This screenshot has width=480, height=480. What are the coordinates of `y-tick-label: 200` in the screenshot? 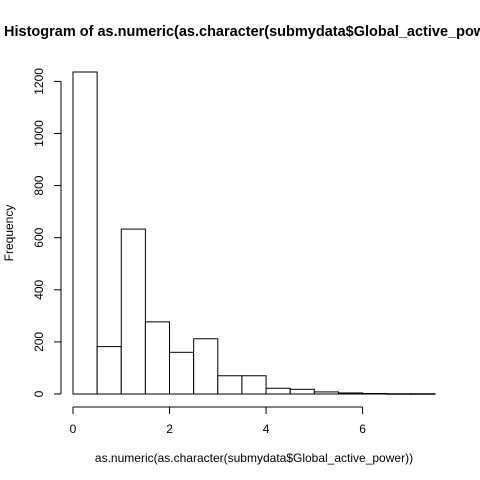 It's located at (39, 342).